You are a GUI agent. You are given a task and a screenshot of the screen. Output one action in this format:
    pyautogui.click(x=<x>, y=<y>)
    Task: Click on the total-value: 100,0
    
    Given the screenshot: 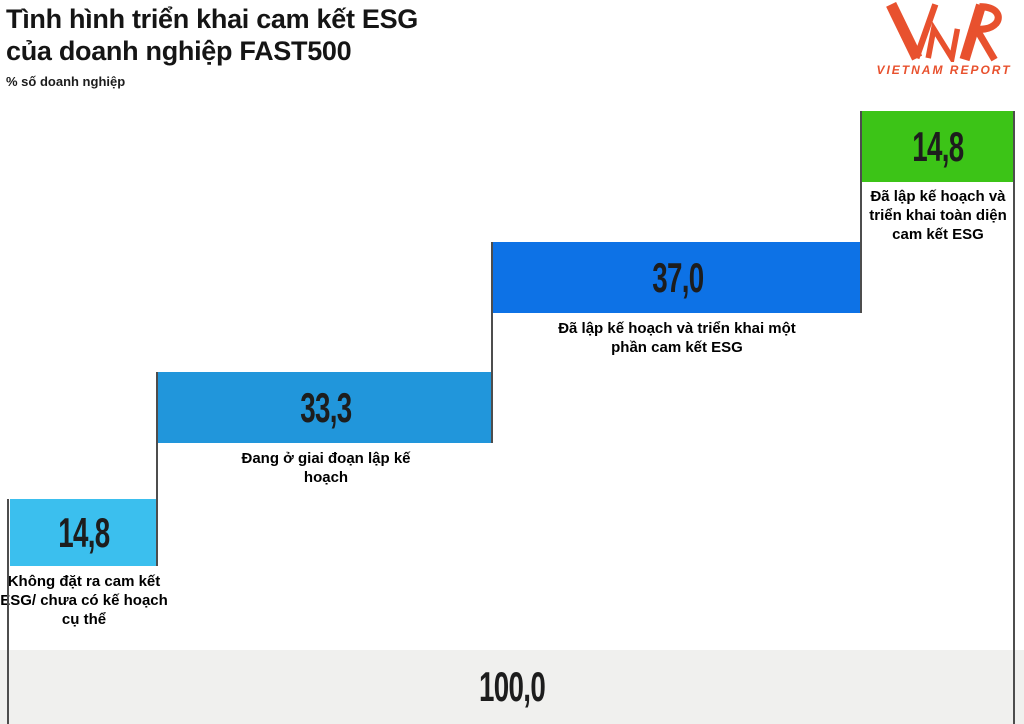 What is the action you would take?
    pyautogui.click(x=512, y=686)
    